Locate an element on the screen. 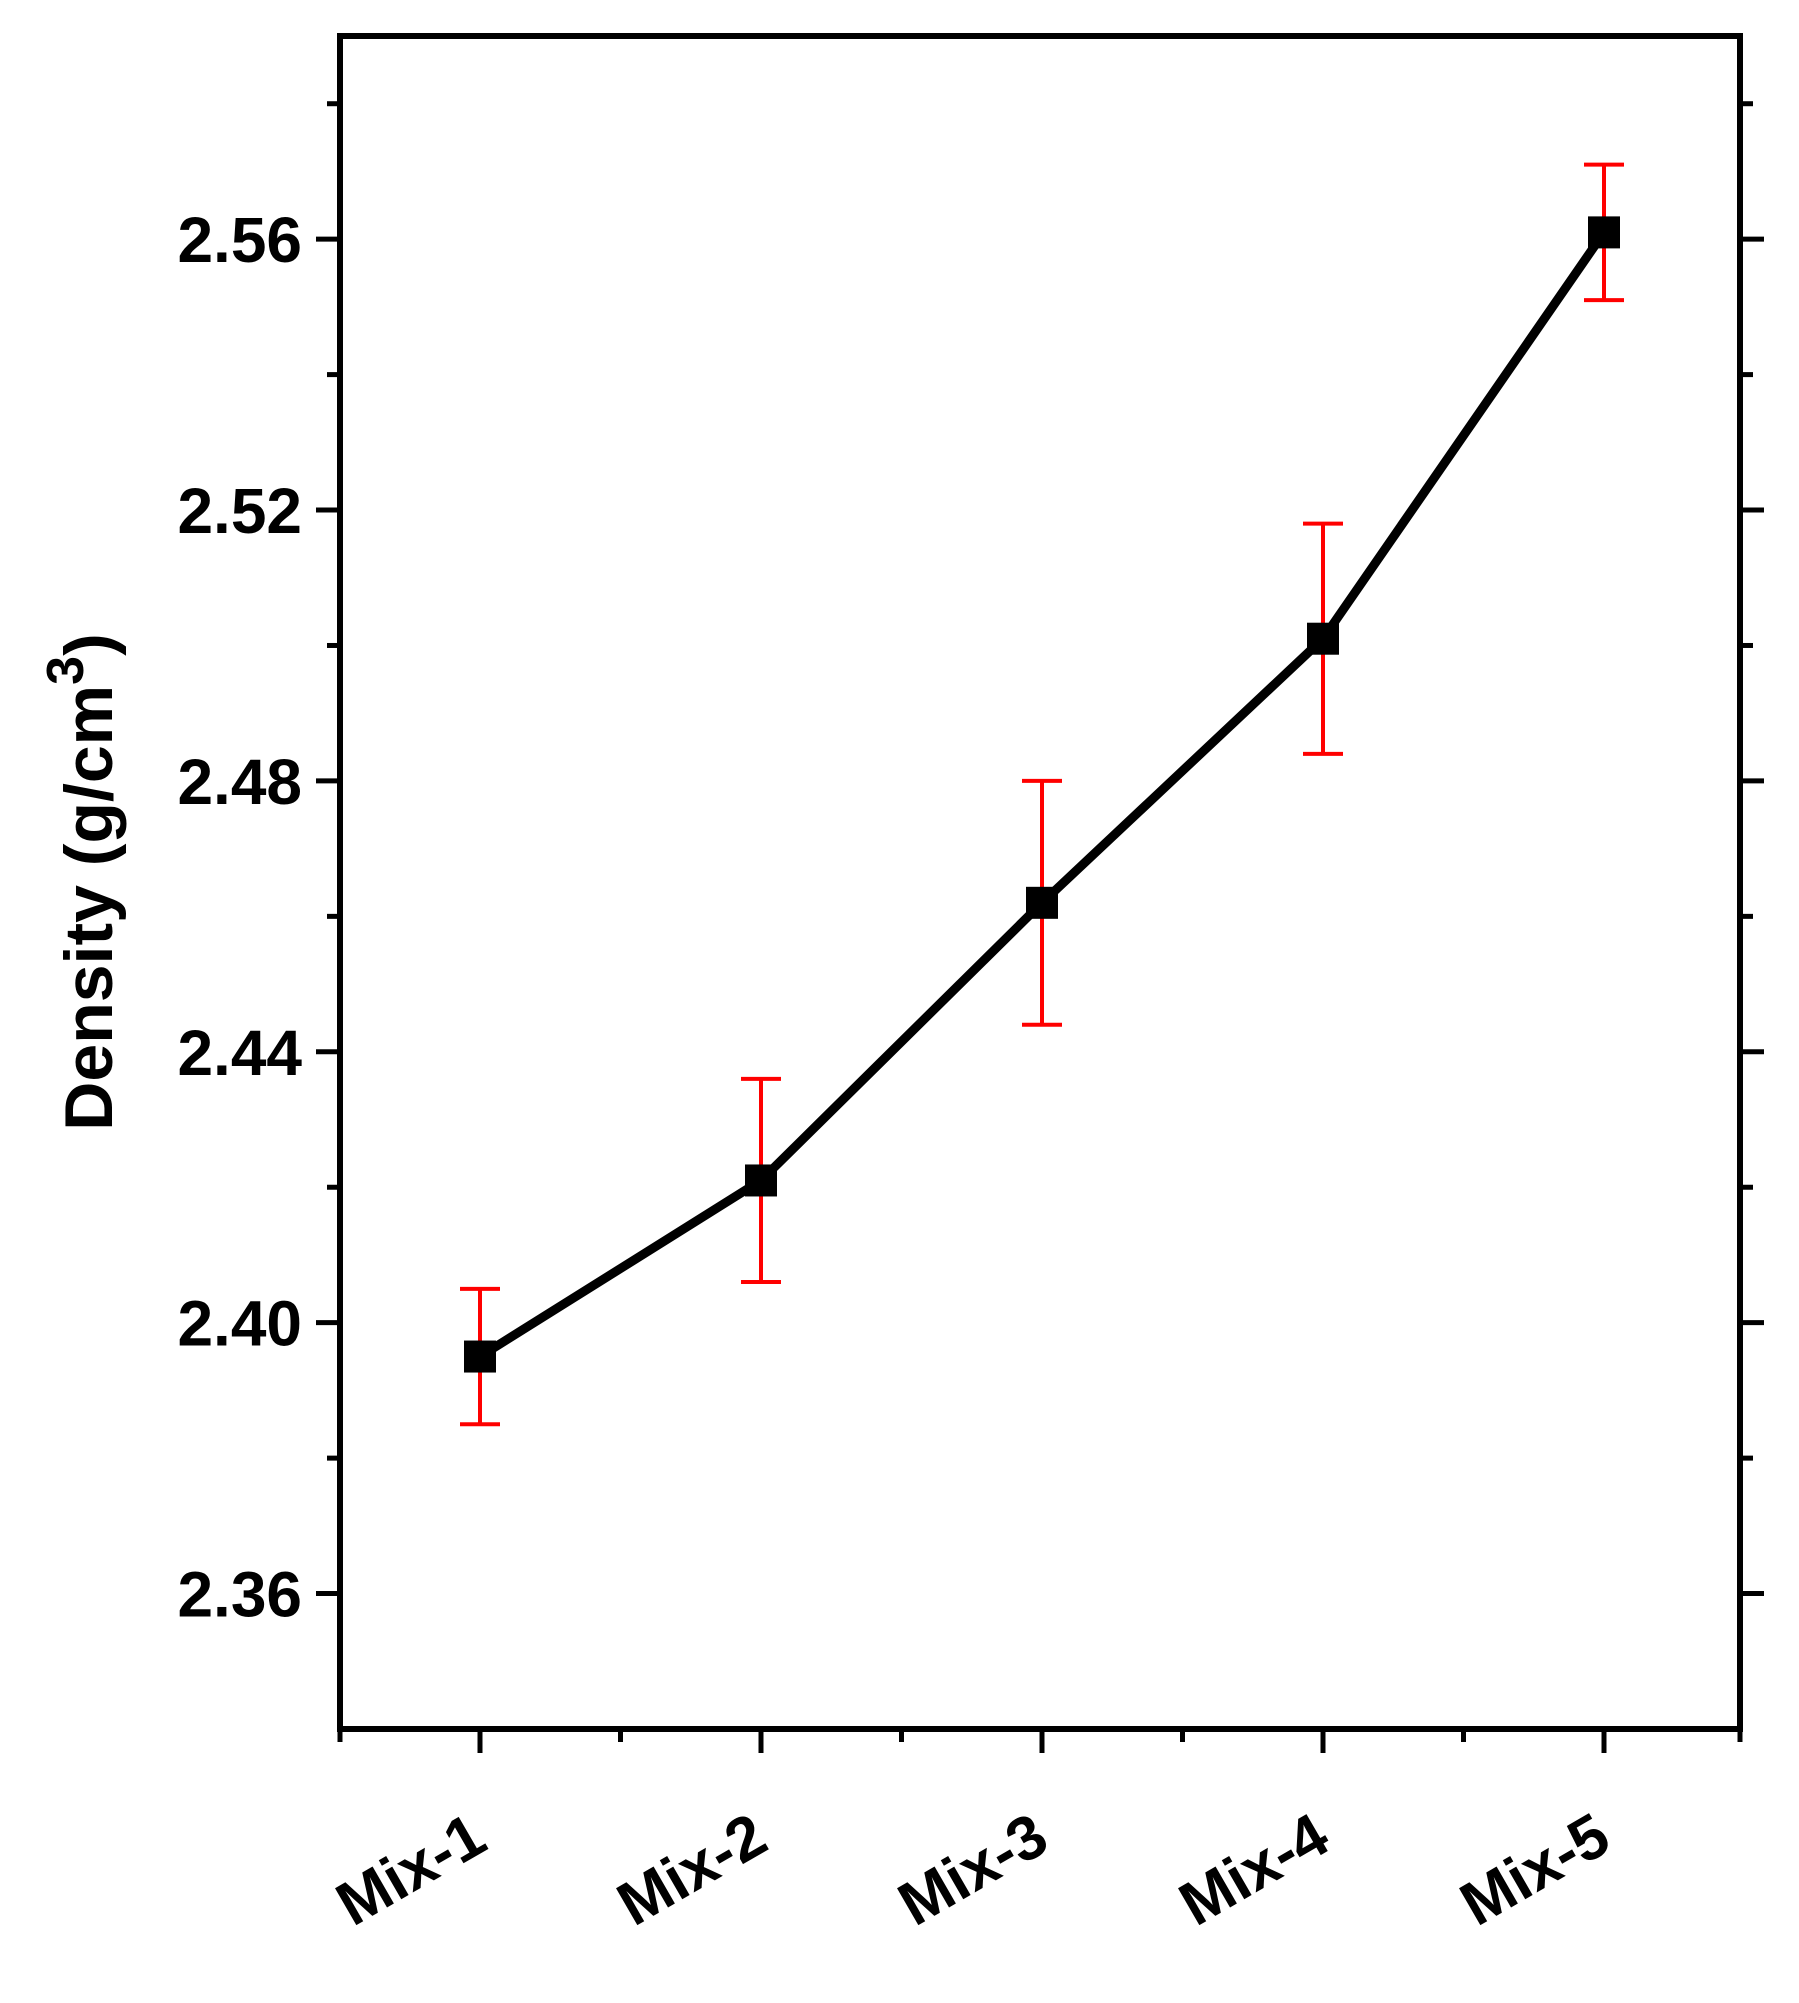  y-tick-label: 2.48 is located at coordinates (239, 782).